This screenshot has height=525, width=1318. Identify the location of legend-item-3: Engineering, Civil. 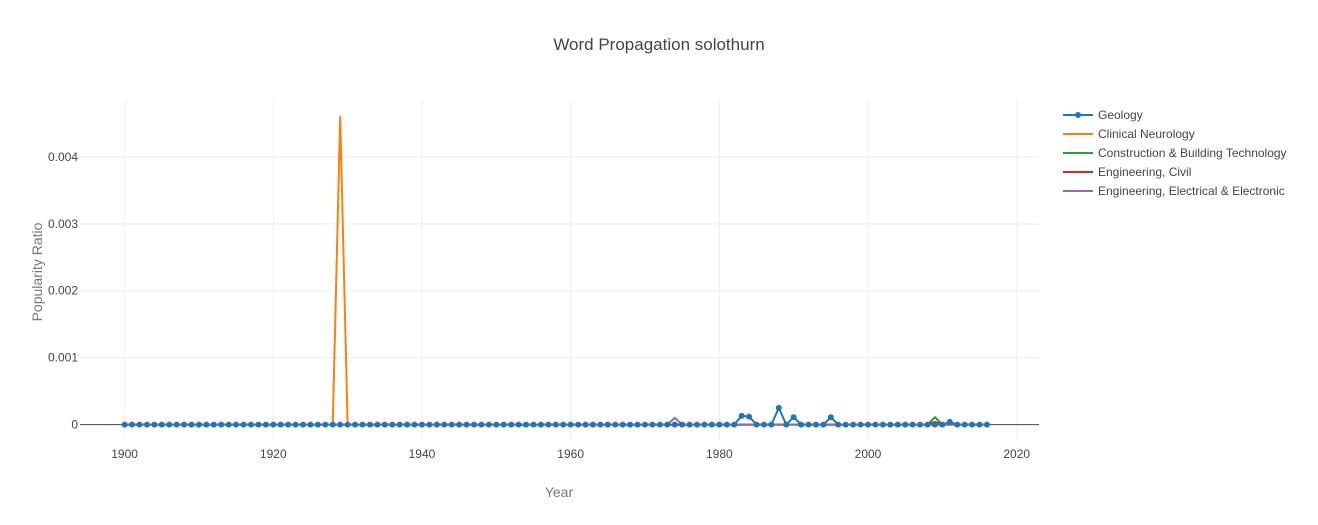
(1127, 172).